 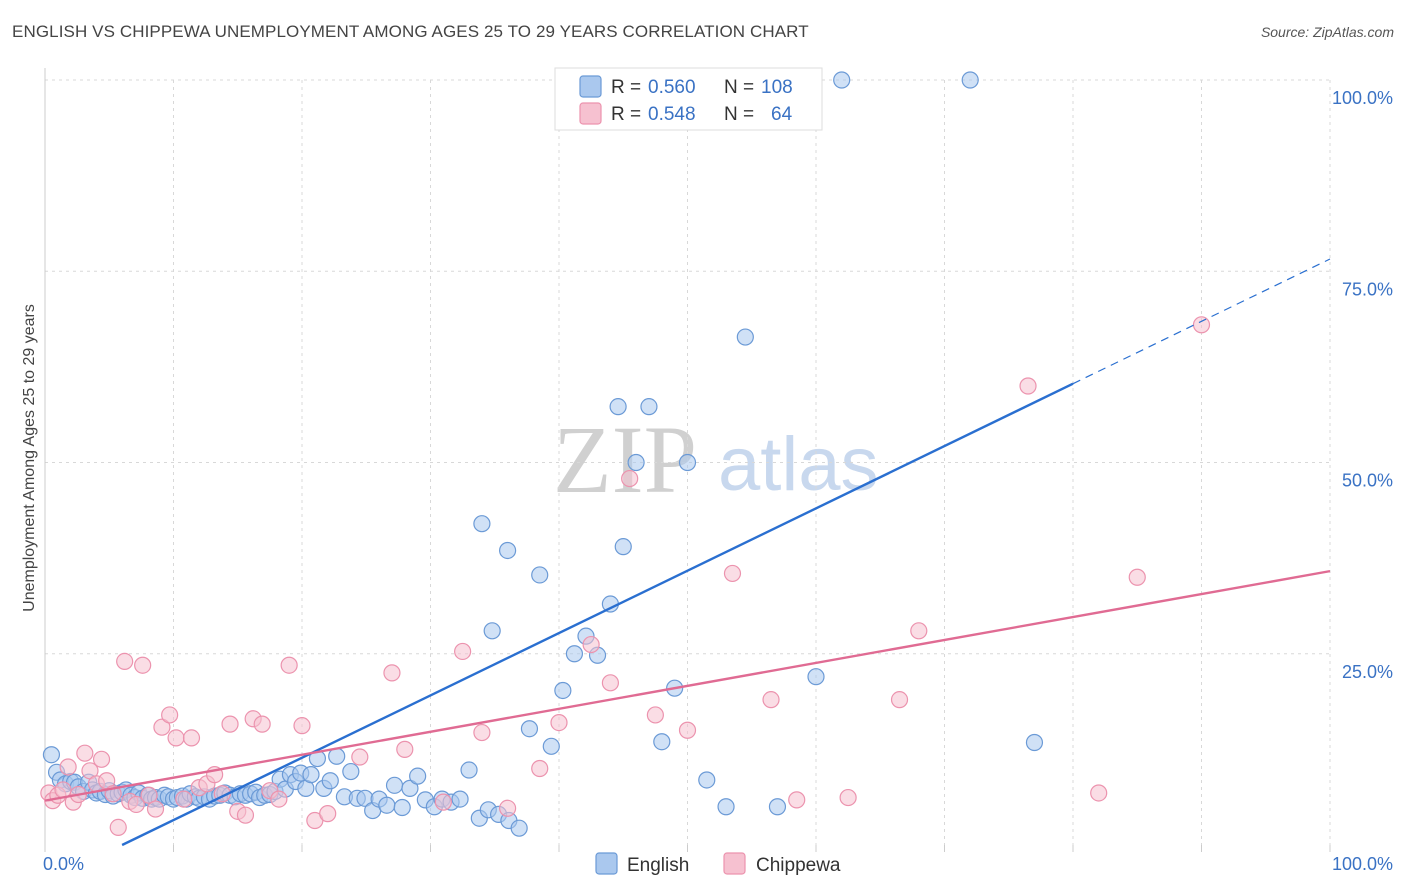 What do you see at coordinates (1367, 481) in the screenshot?
I see `y-tick-label-50: 50.0%` at bounding box center [1367, 481].